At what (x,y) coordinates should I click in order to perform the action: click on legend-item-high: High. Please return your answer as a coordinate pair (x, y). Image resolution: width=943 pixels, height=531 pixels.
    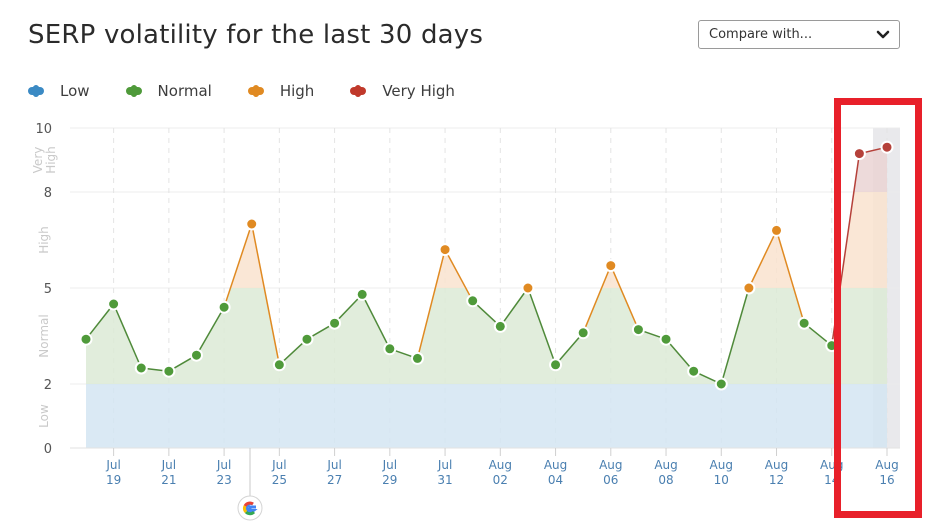
    Looking at the image, I should click on (281, 91).